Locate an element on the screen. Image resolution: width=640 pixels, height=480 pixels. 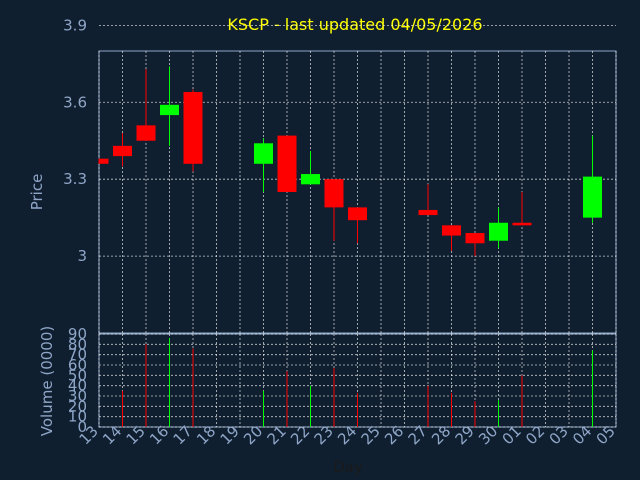
day-tick-label: 04 is located at coordinates (582, 435).